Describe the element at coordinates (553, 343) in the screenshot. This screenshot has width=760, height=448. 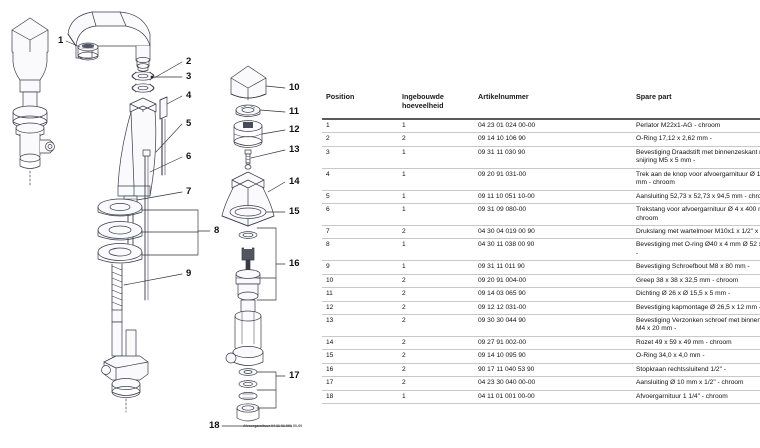
I see `cell-article-number: 09 27 91 002-00` at that location.